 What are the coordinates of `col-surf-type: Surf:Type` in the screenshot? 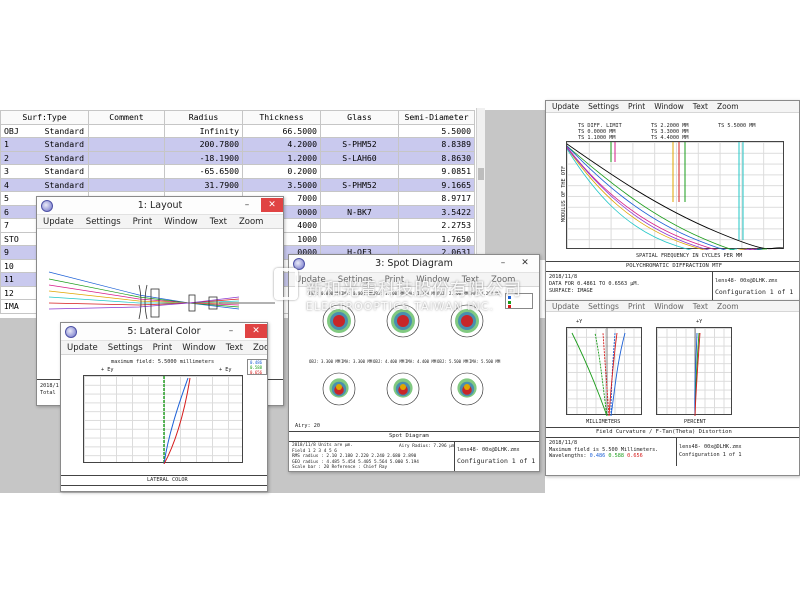 It's located at (44, 117).